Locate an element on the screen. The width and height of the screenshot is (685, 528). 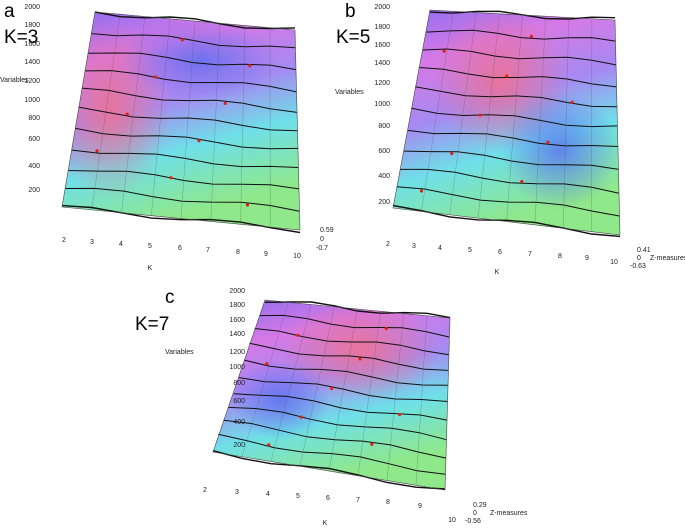
z-axis-label: Z-measures is located at coordinates (509, 513).